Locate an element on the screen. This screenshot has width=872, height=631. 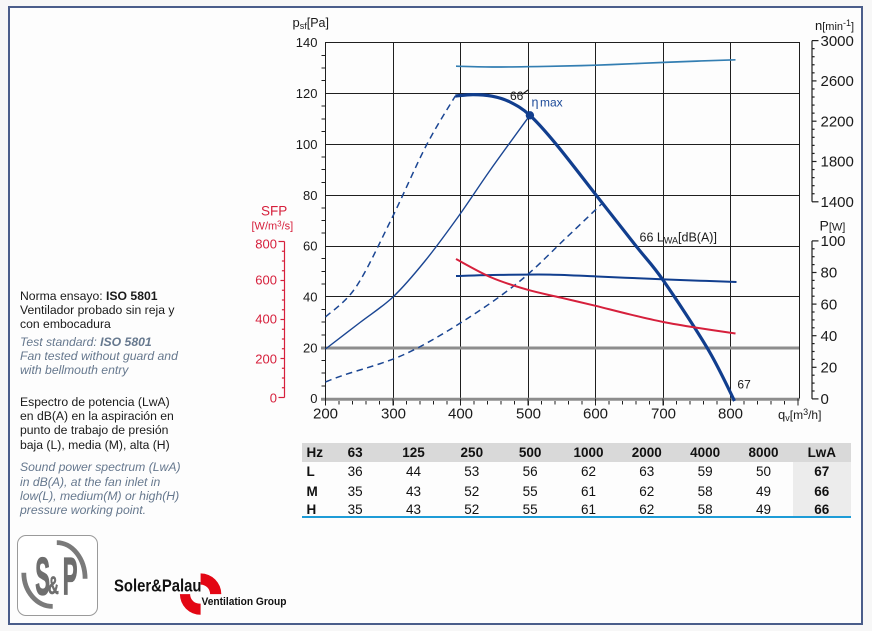
svg-text: 300 is located at coordinates (393, 414).